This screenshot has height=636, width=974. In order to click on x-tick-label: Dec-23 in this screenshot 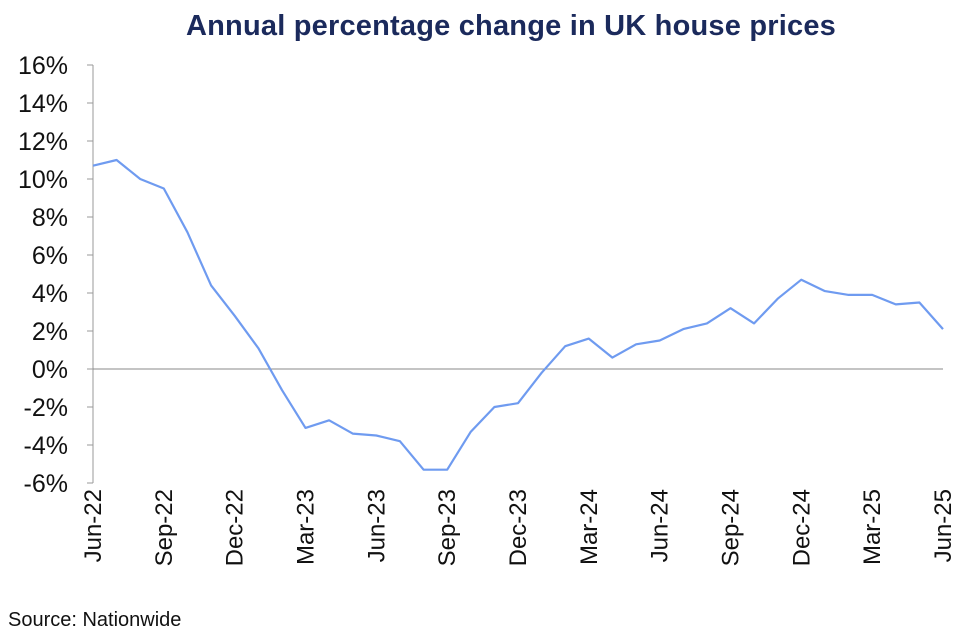, I will do `click(518, 527)`.